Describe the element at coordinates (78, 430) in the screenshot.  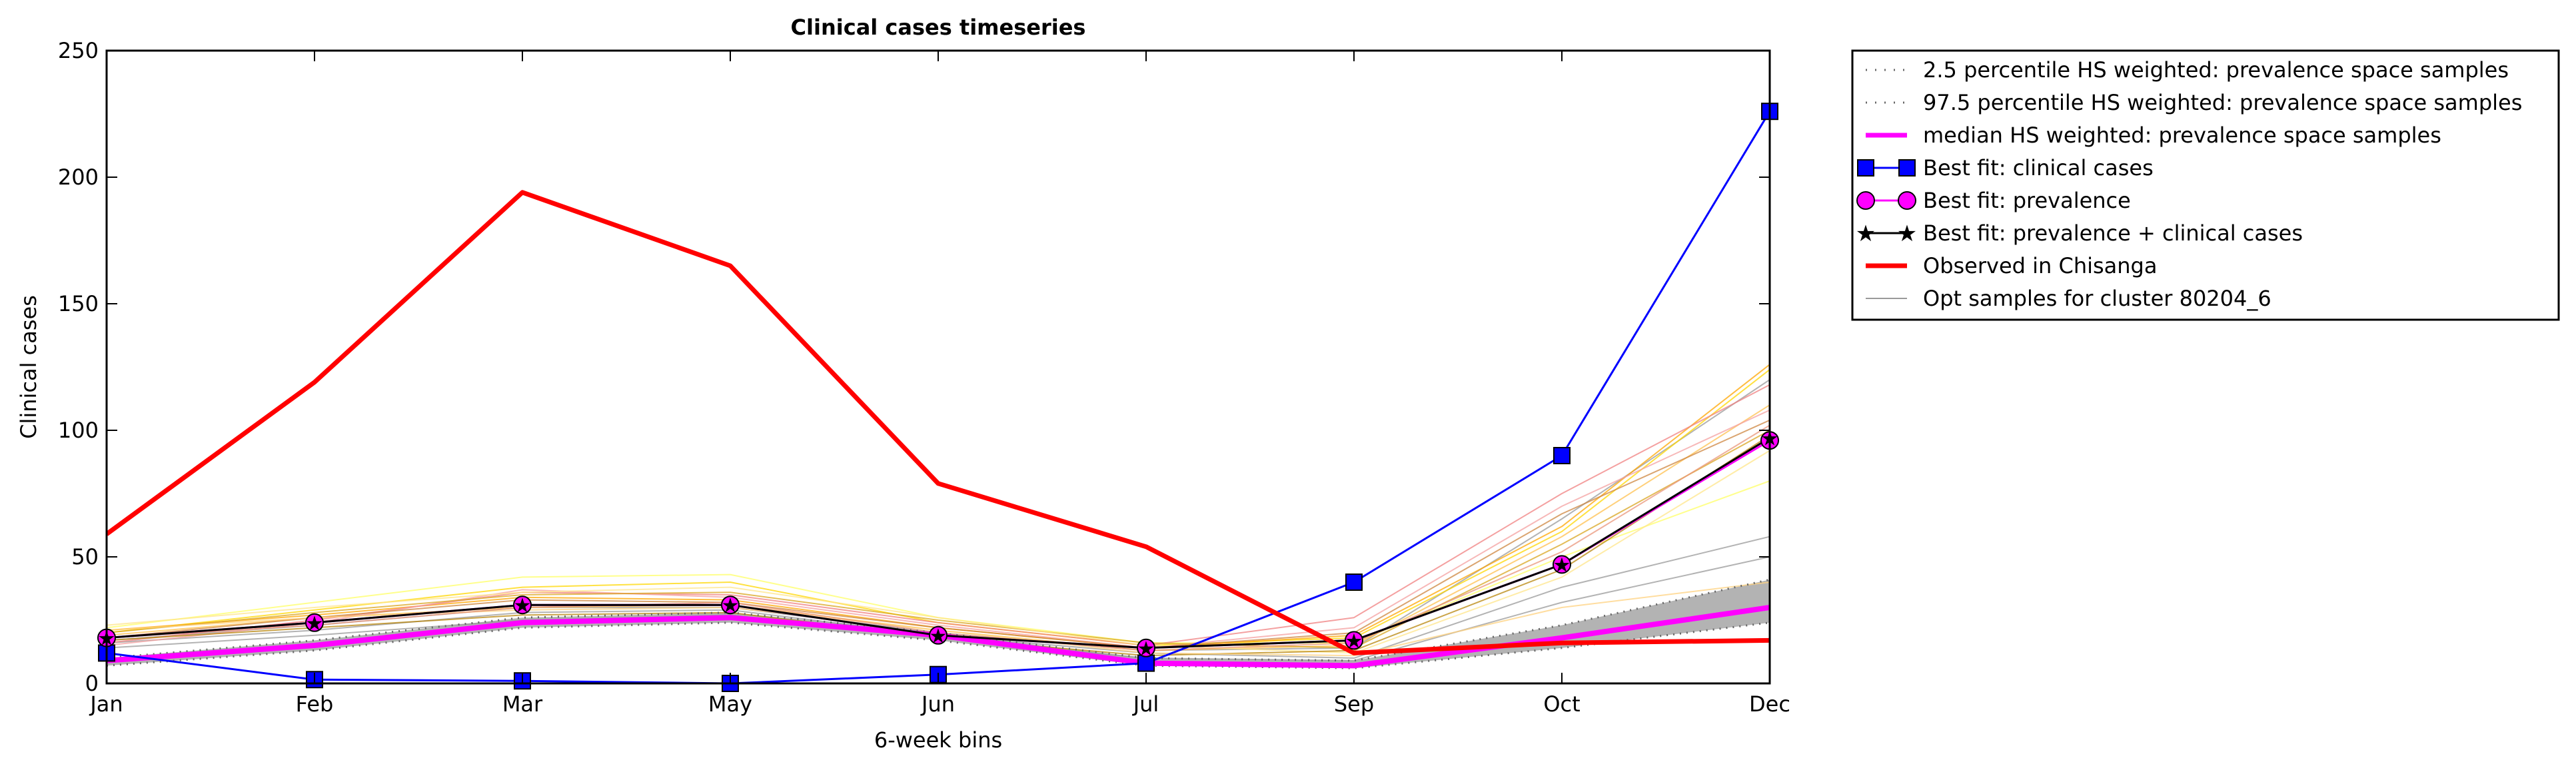
I see `y-tick-label: 100` at that location.